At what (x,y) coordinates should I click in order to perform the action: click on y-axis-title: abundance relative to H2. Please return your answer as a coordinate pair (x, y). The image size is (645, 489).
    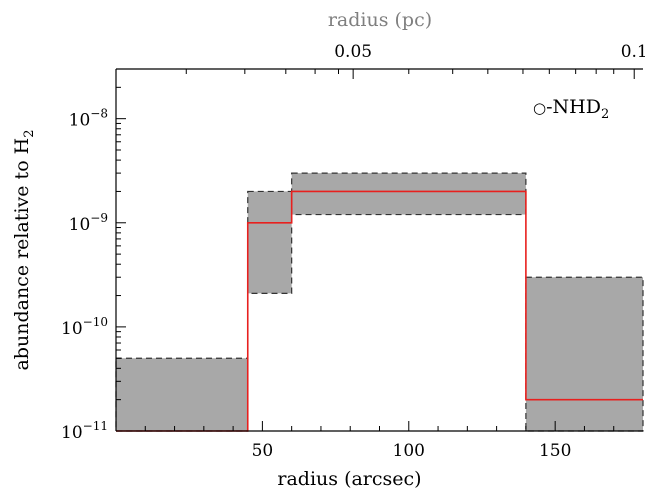
    Looking at the image, I should click on (24, 249).